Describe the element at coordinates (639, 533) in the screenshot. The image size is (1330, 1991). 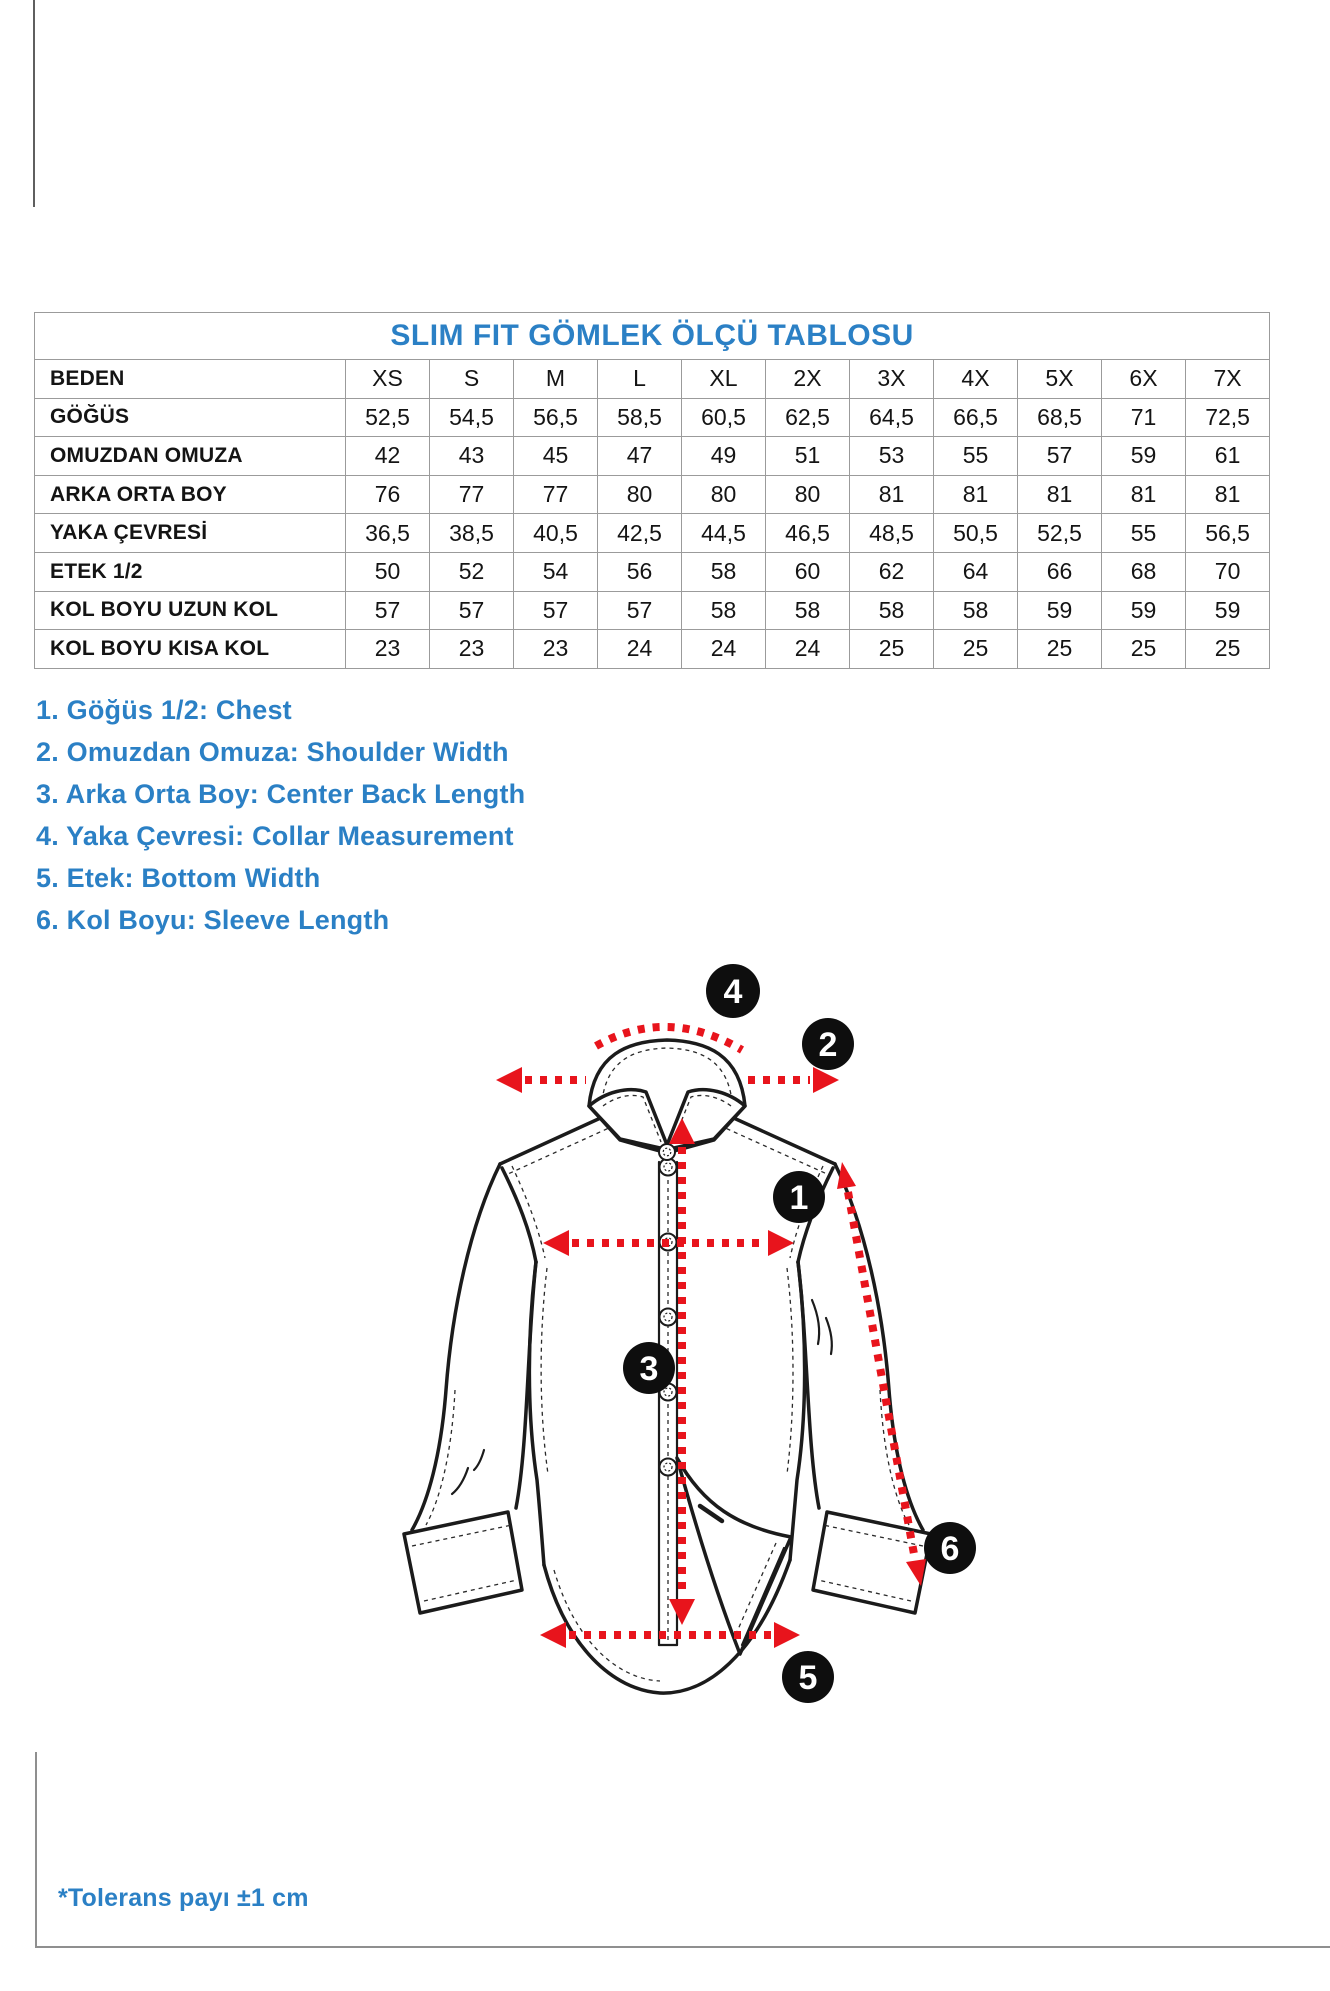
I see `measurement-value: 42,5` at that location.